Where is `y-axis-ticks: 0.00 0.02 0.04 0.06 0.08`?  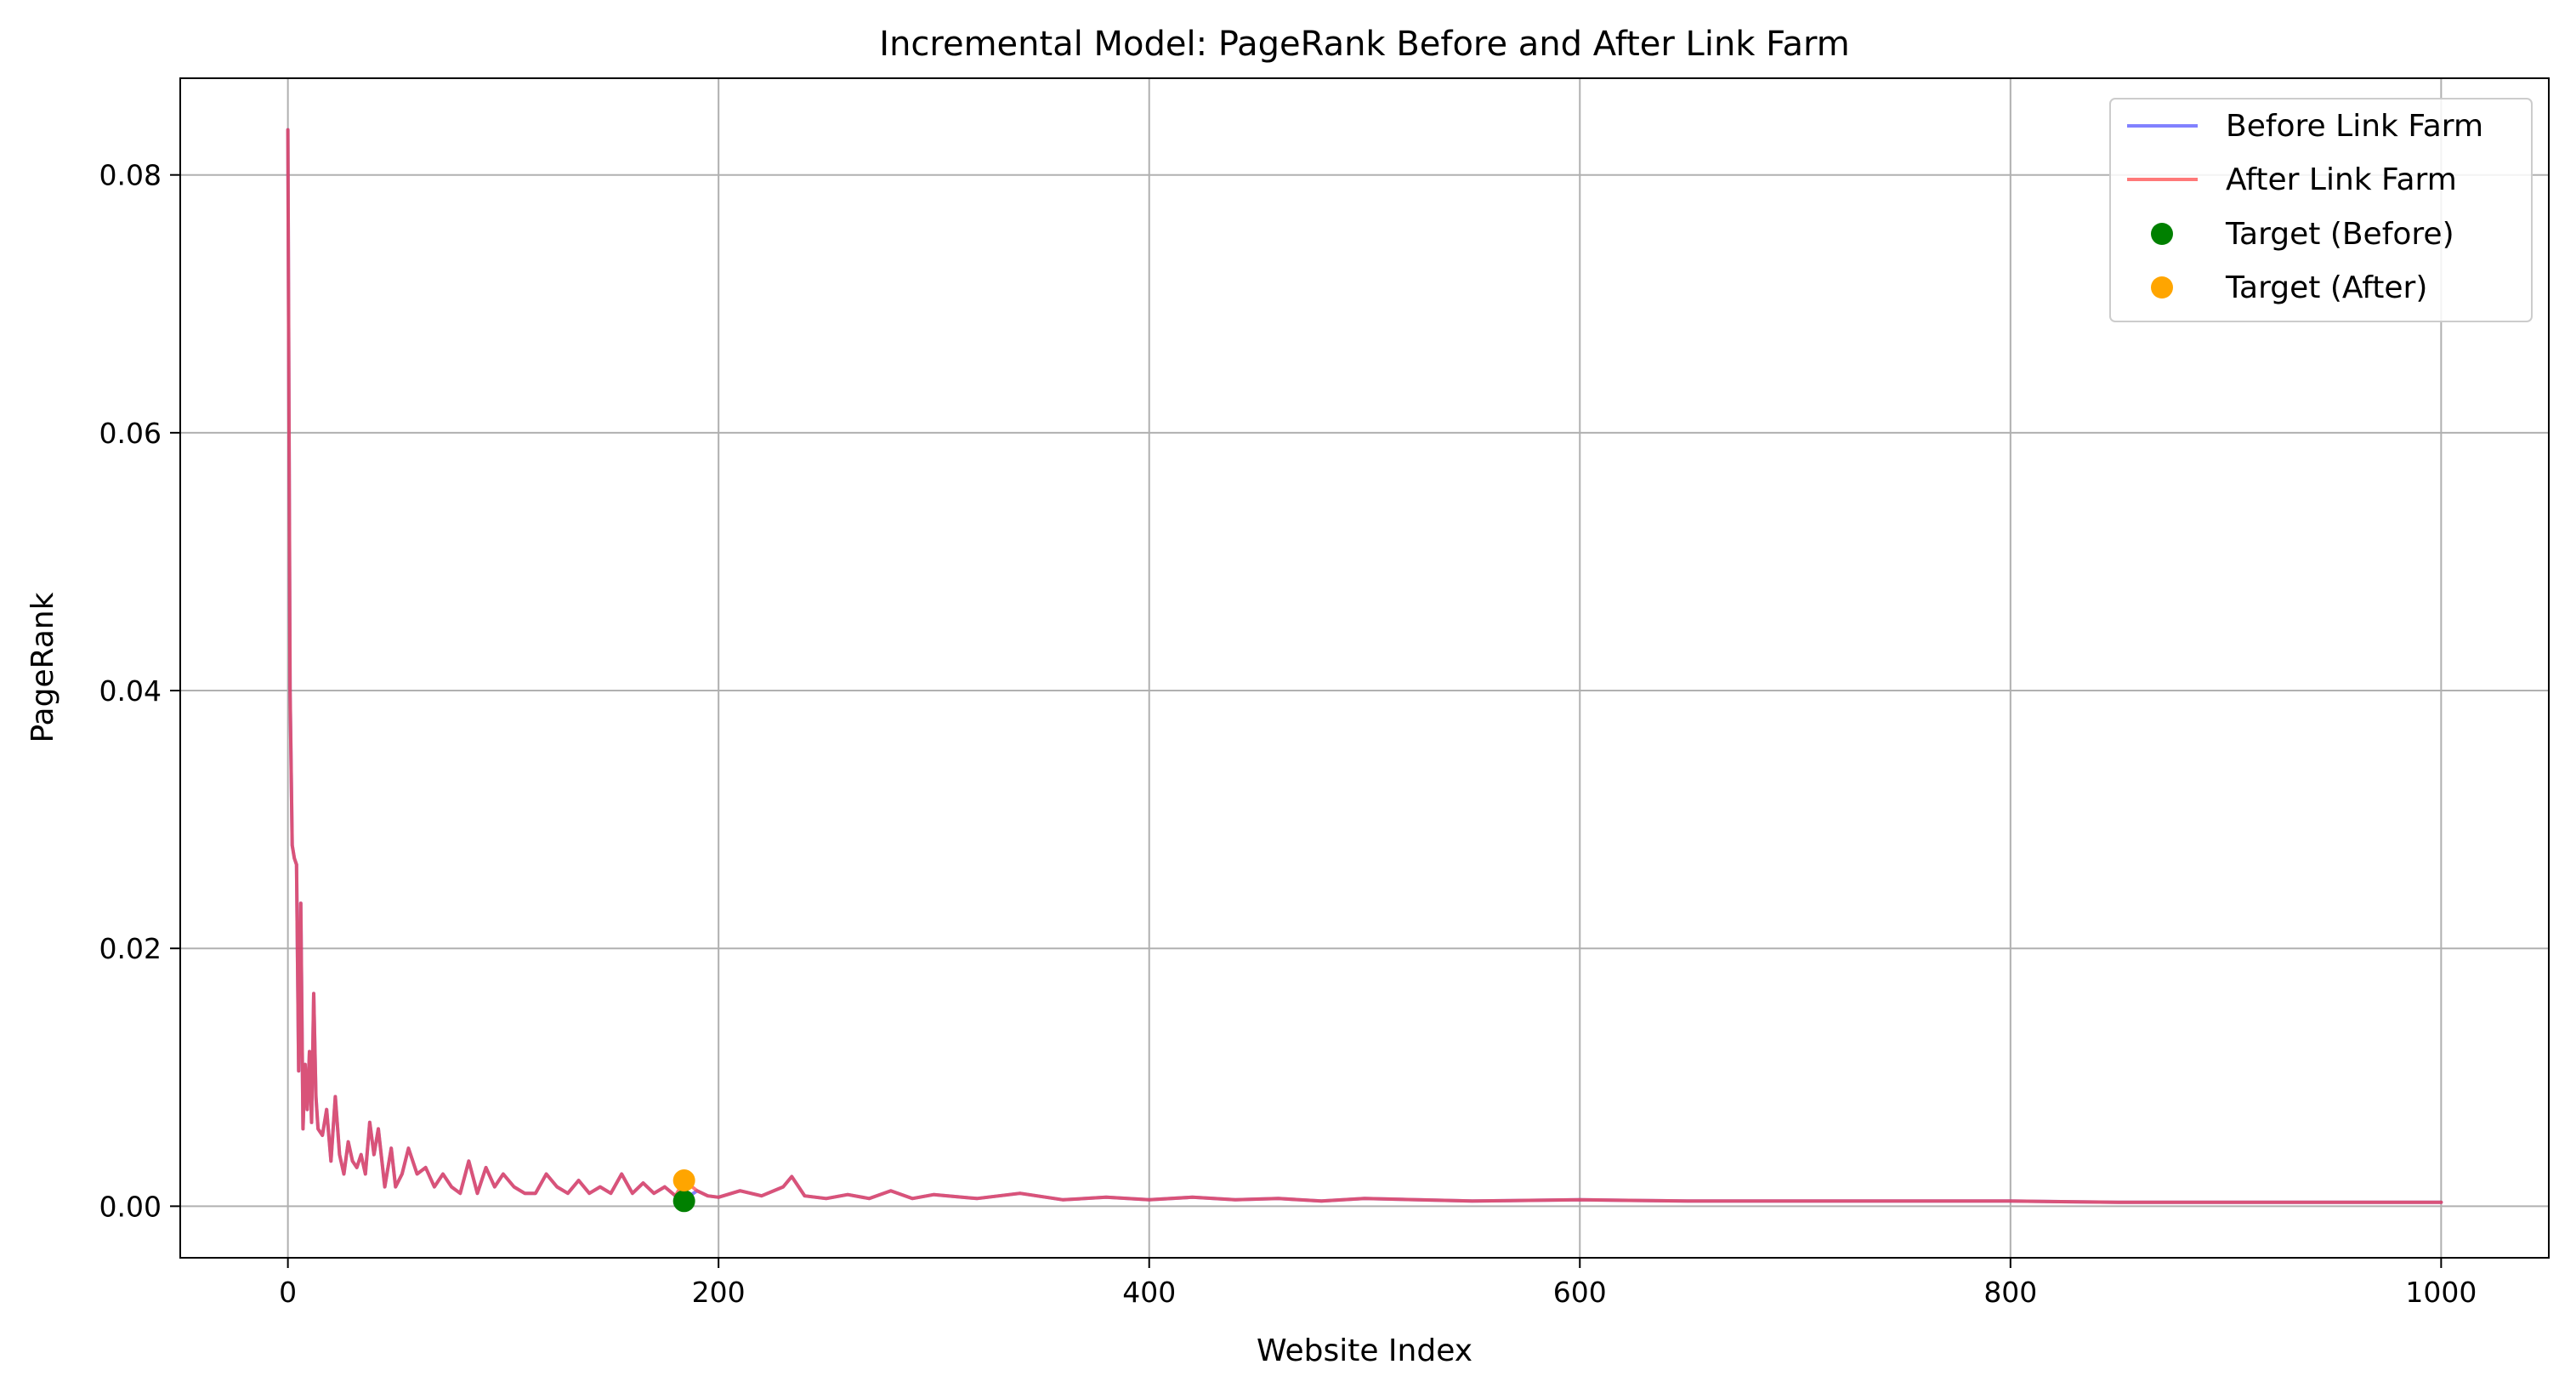 y-axis-ticks: 0.00 0.02 0.04 0.06 0.08 is located at coordinates (140, 691).